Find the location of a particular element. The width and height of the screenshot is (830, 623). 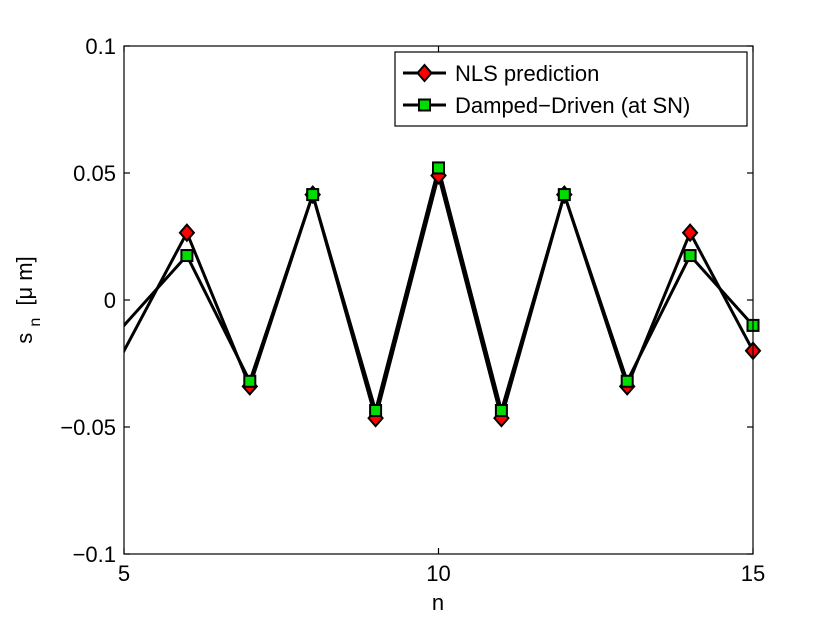

x-tick-label: 5 is located at coordinates (124, 573).